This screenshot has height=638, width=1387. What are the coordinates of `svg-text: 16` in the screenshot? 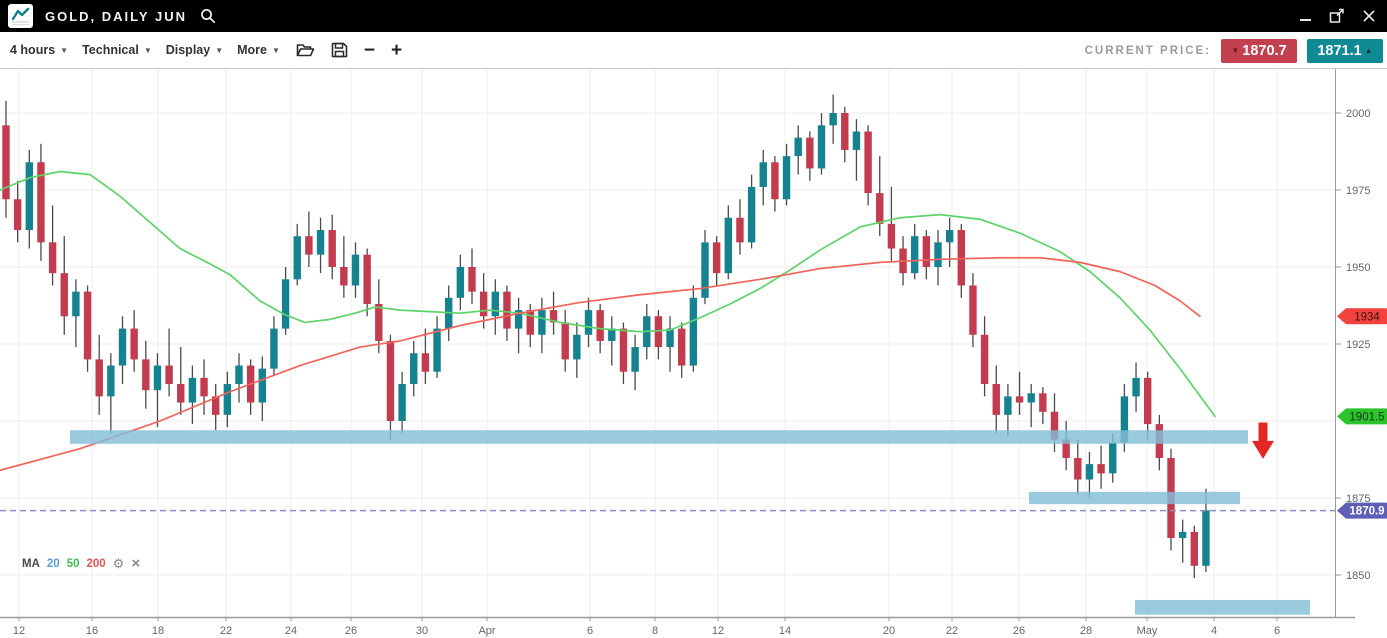 It's located at (92, 631).